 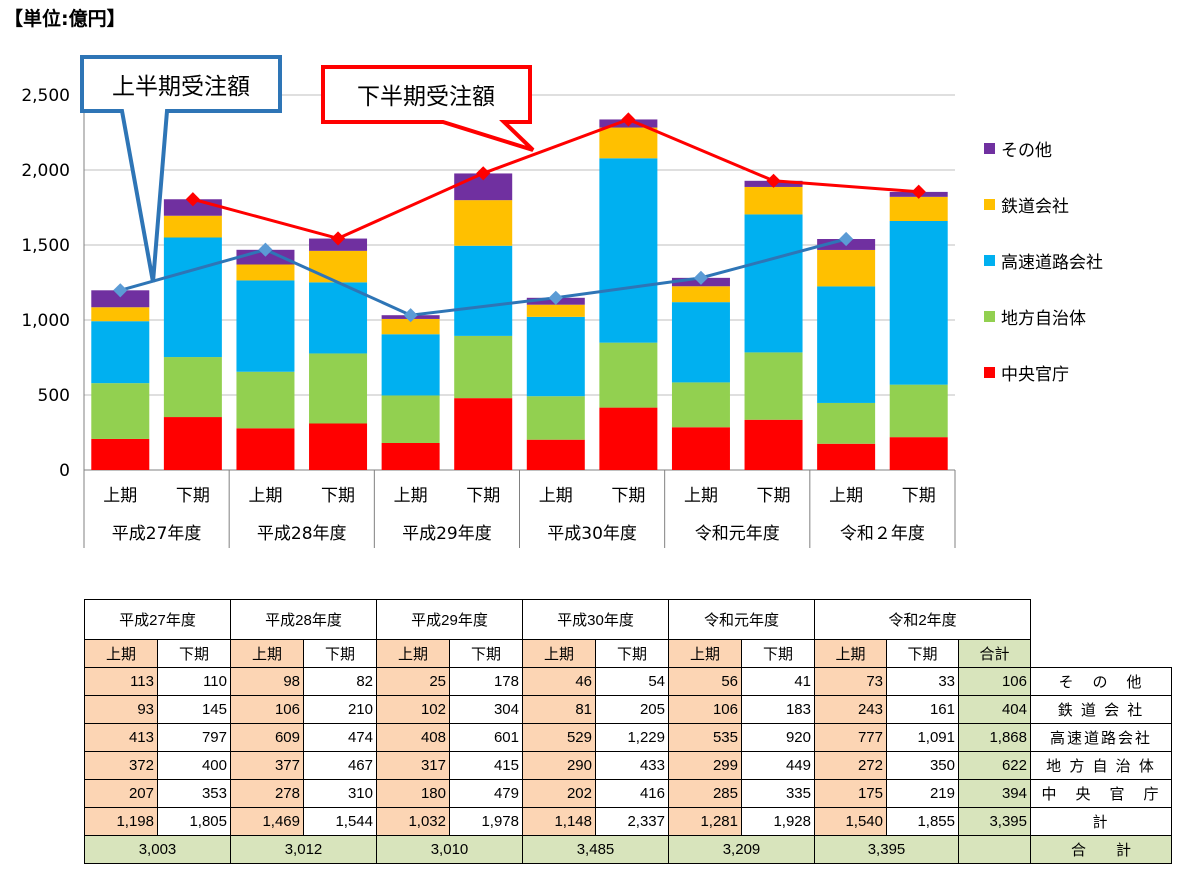 What do you see at coordinates (45, 321) in the screenshot?
I see `y-tick-label: 1,000` at bounding box center [45, 321].